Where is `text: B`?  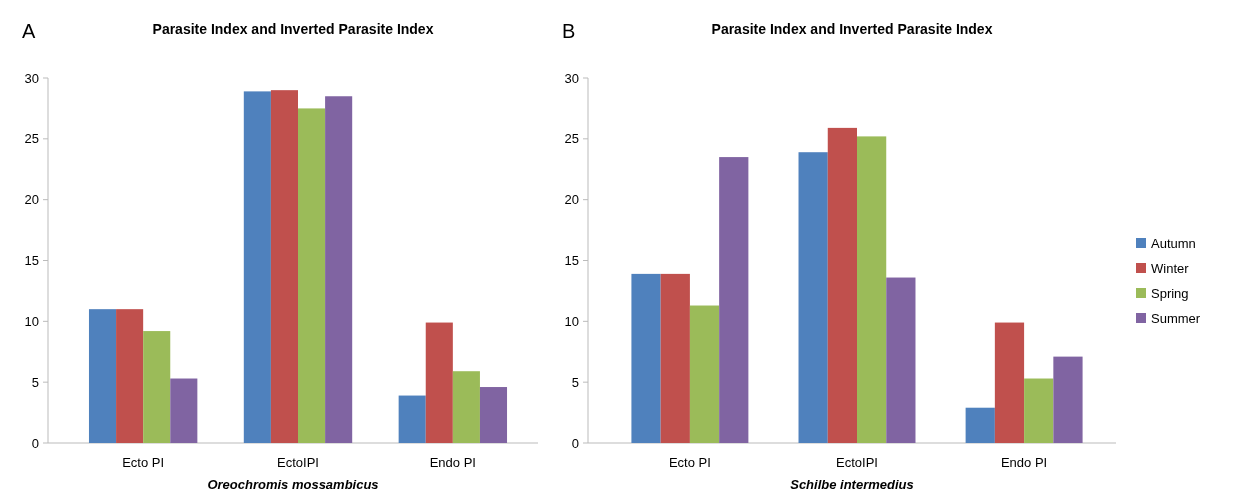 text: B is located at coordinates (569, 31).